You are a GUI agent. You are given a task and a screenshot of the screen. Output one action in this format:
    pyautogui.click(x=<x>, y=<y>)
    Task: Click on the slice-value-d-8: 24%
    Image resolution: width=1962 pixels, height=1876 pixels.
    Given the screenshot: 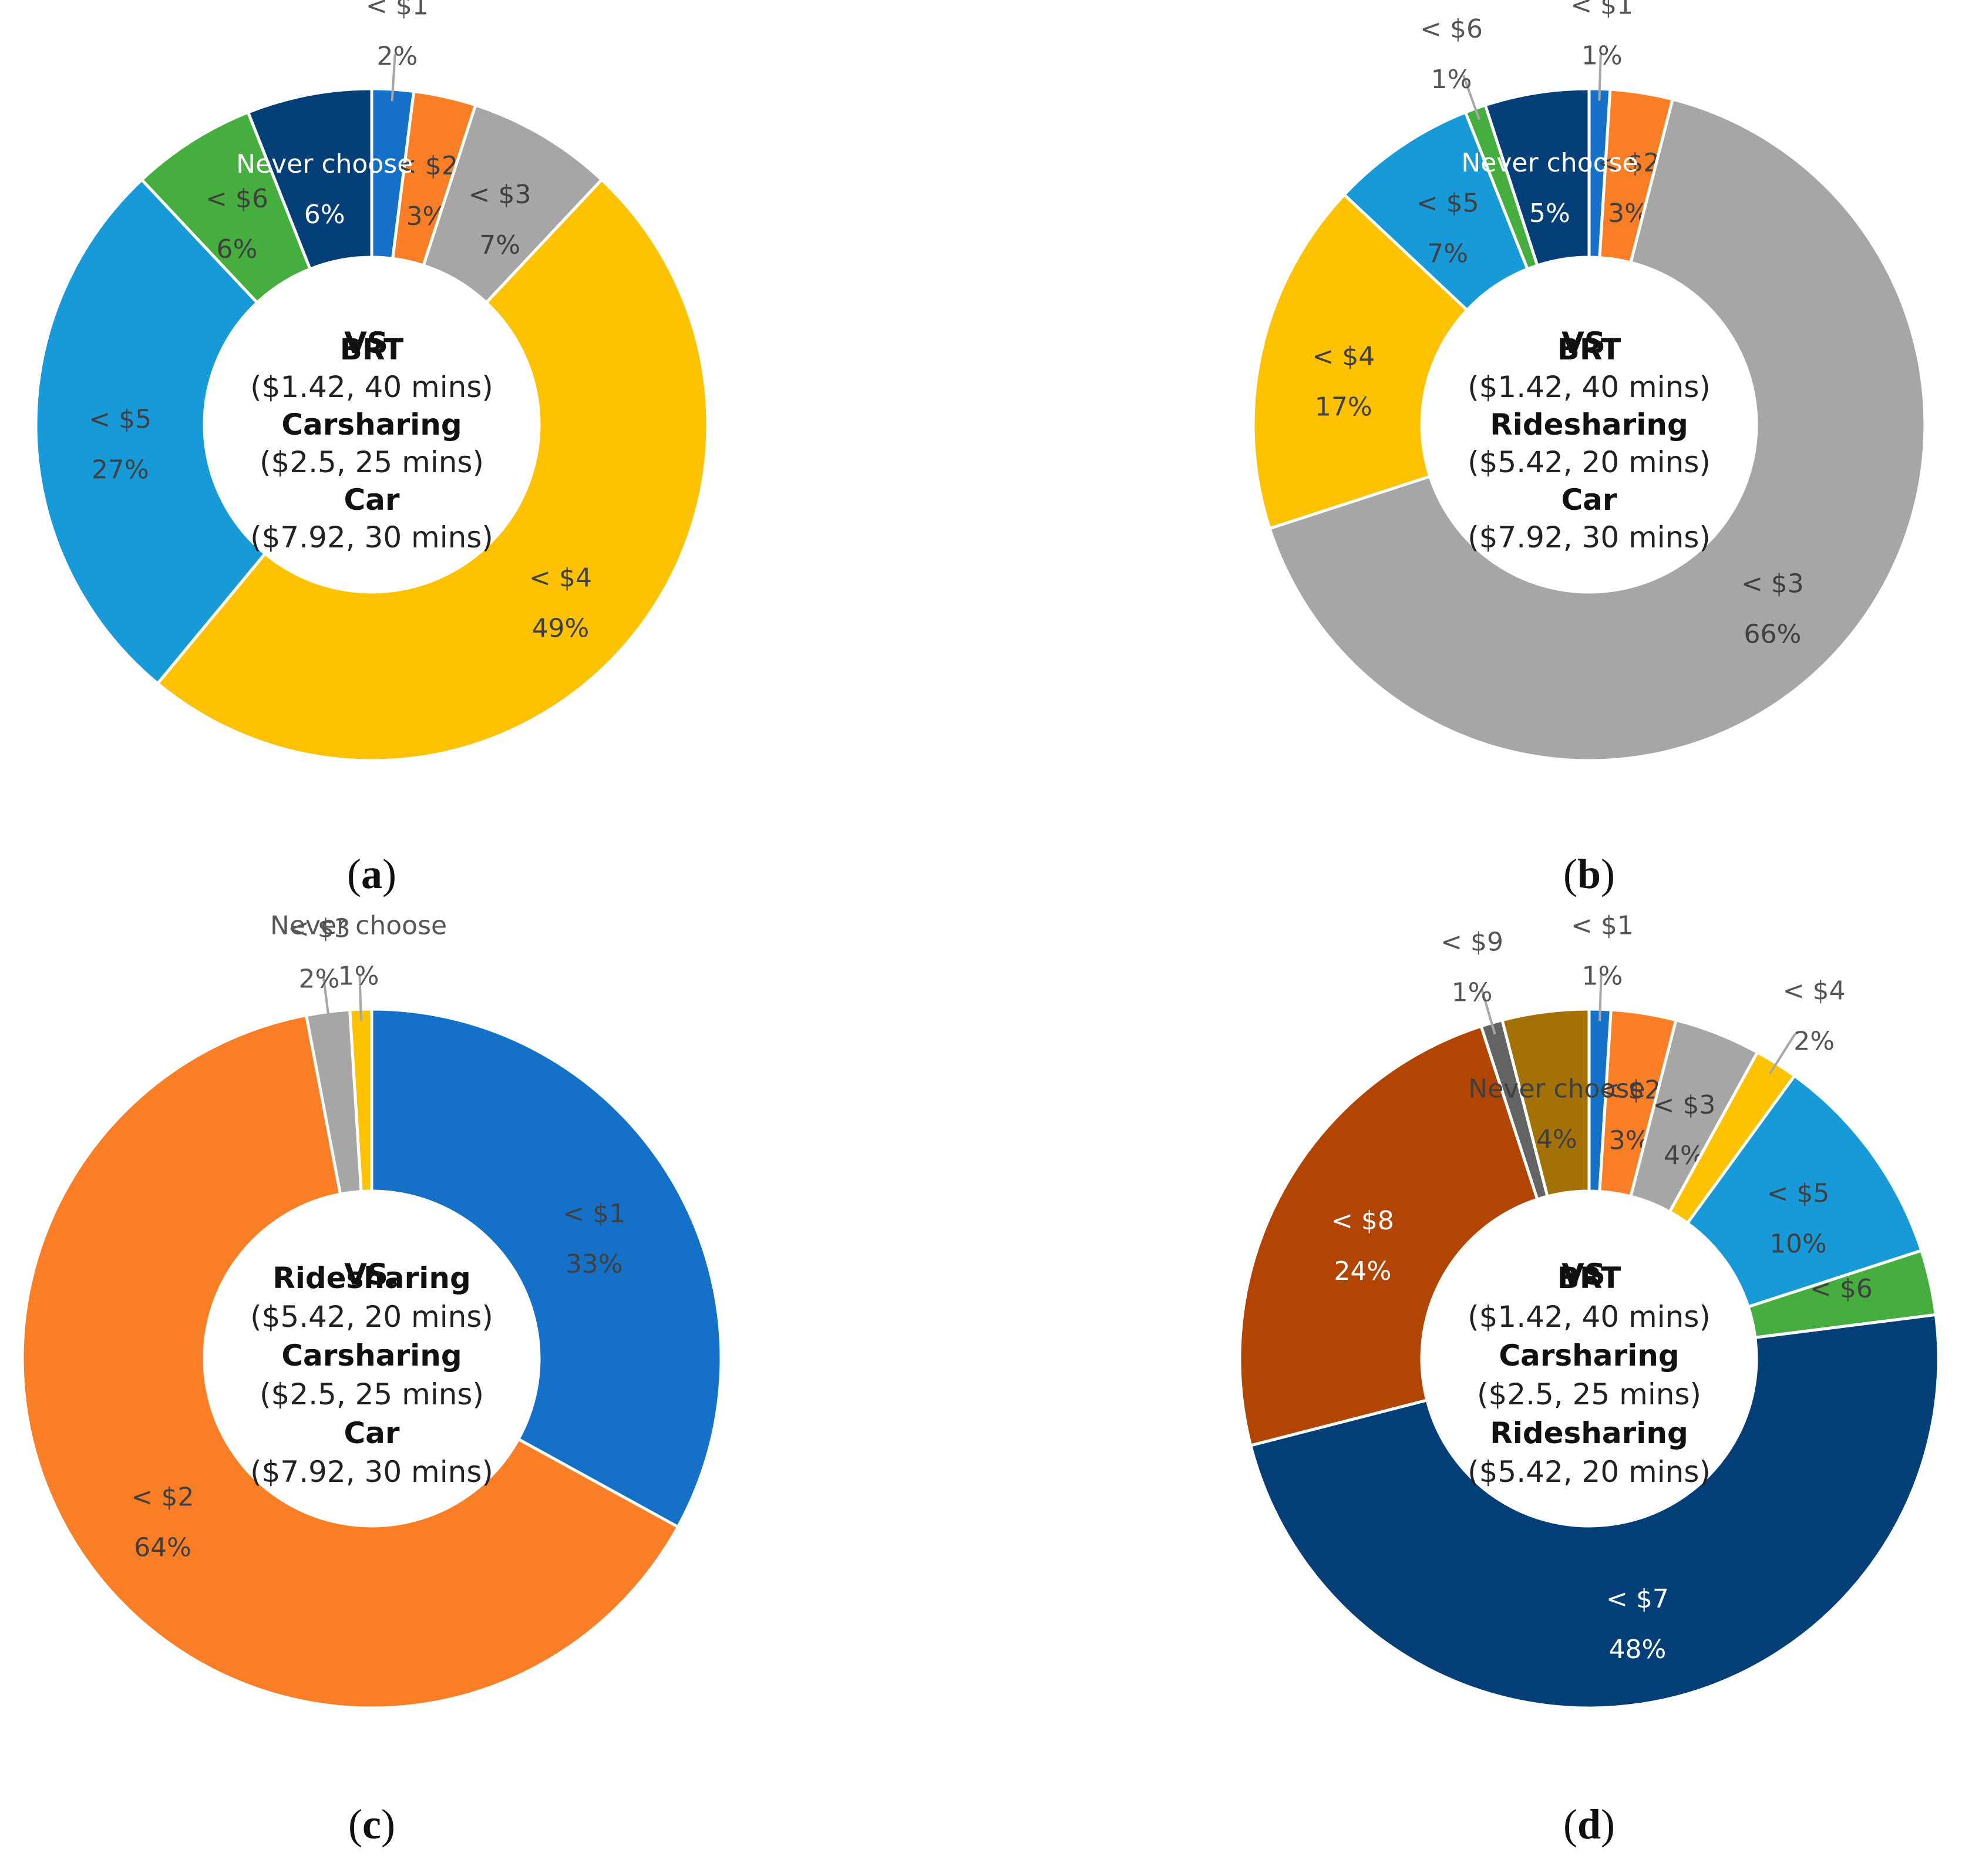 What is the action you would take?
    pyautogui.click(x=1363, y=1271)
    